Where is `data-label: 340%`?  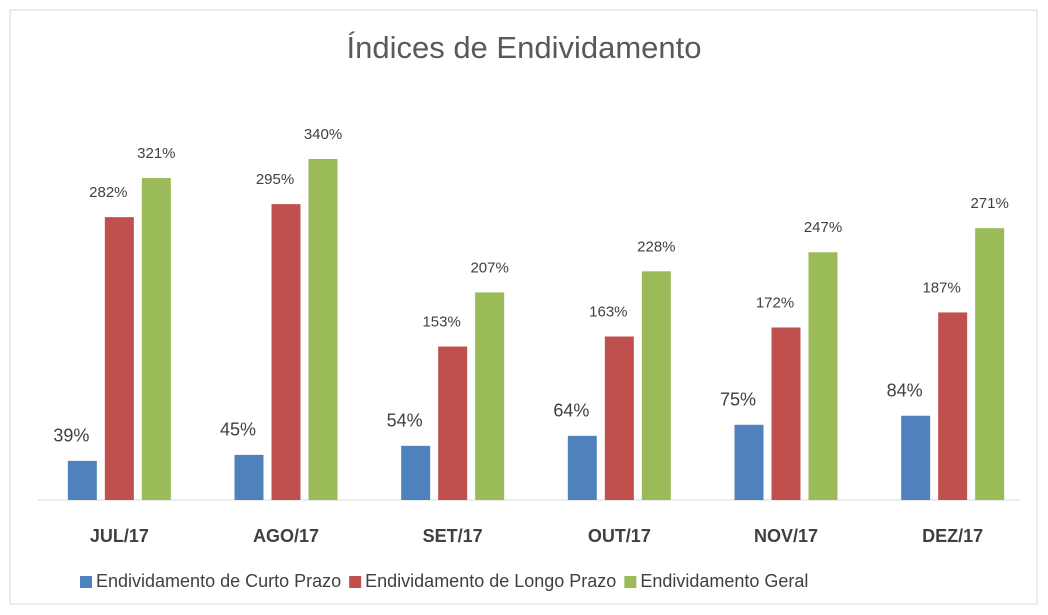 data-label: 340% is located at coordinates (323, 134).